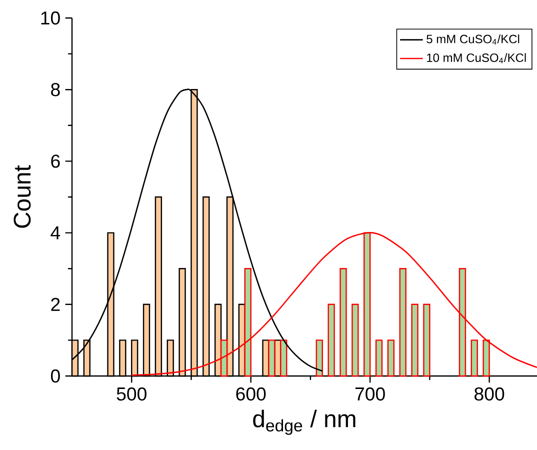 This screenshot has width=537, height=450. Describe the element at coordinates (489, 394) in the screenshot. I see `x-tick-label: 800` at that location.